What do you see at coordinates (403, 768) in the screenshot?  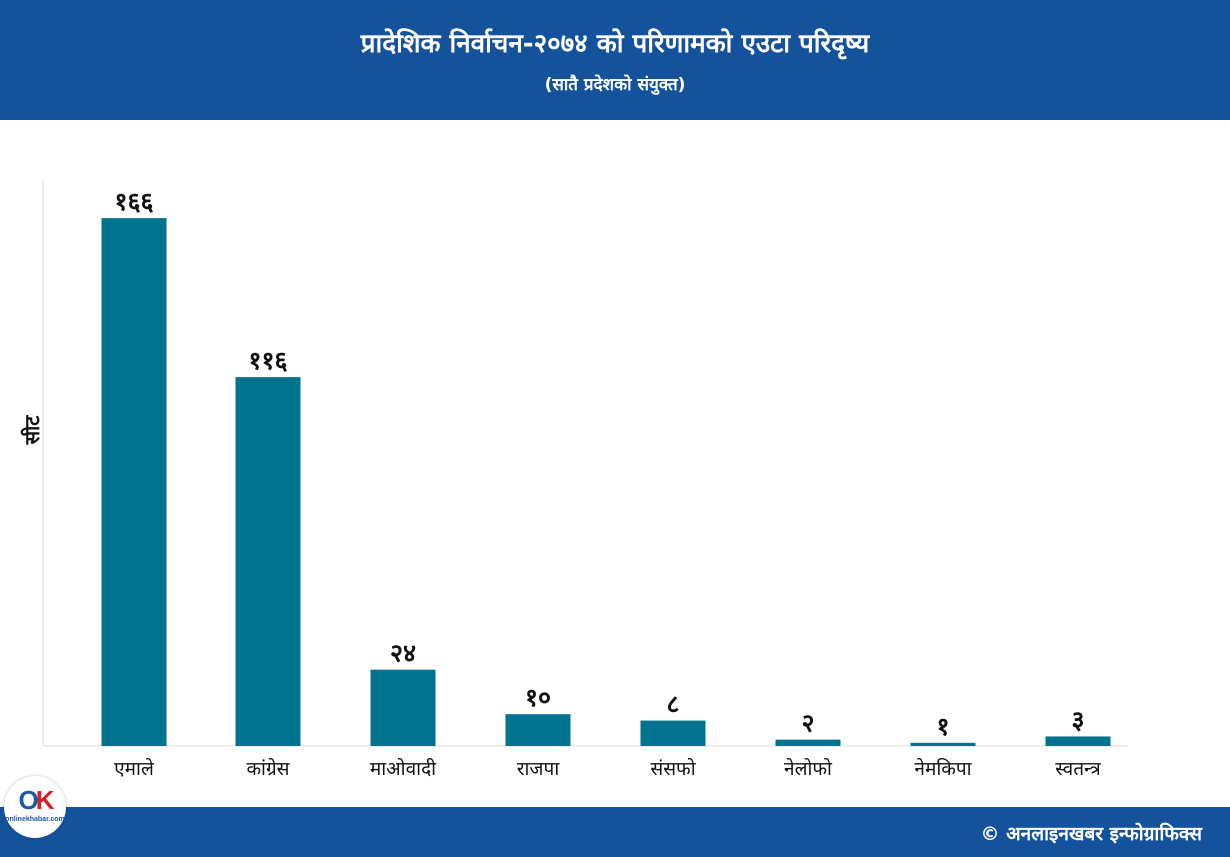 I see `category-label-3: माओवादी` at bounding box center [403, 768].